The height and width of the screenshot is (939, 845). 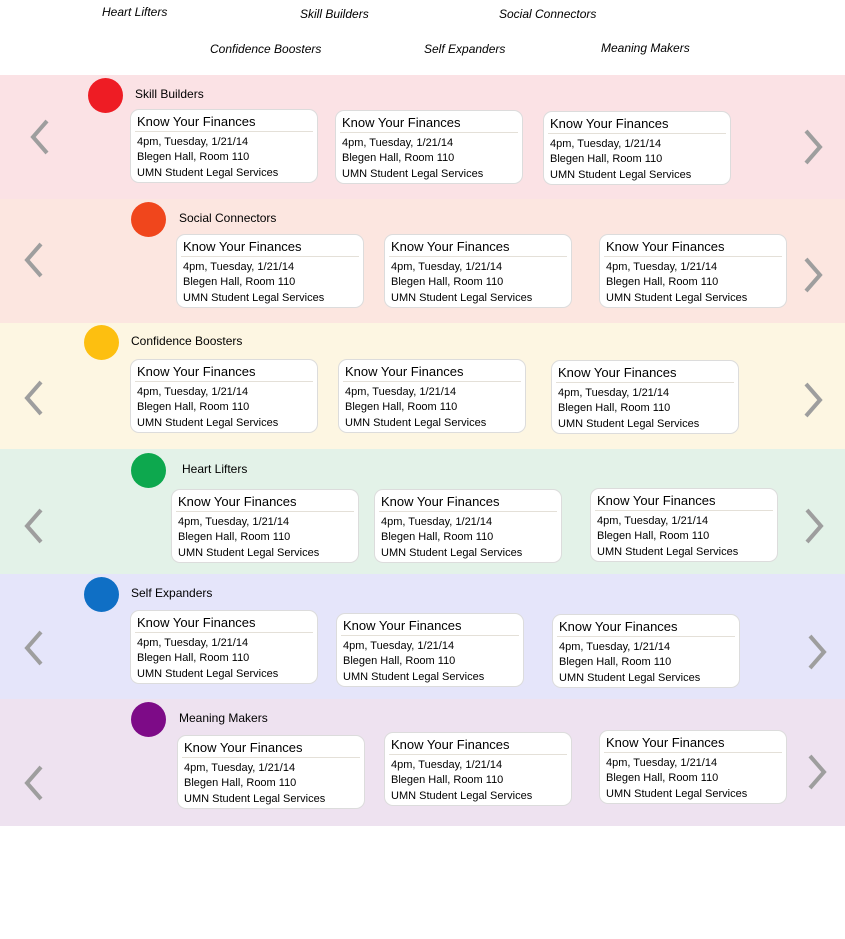 I want to click on category-label: Self Expanders, so click(x=172, y=593).